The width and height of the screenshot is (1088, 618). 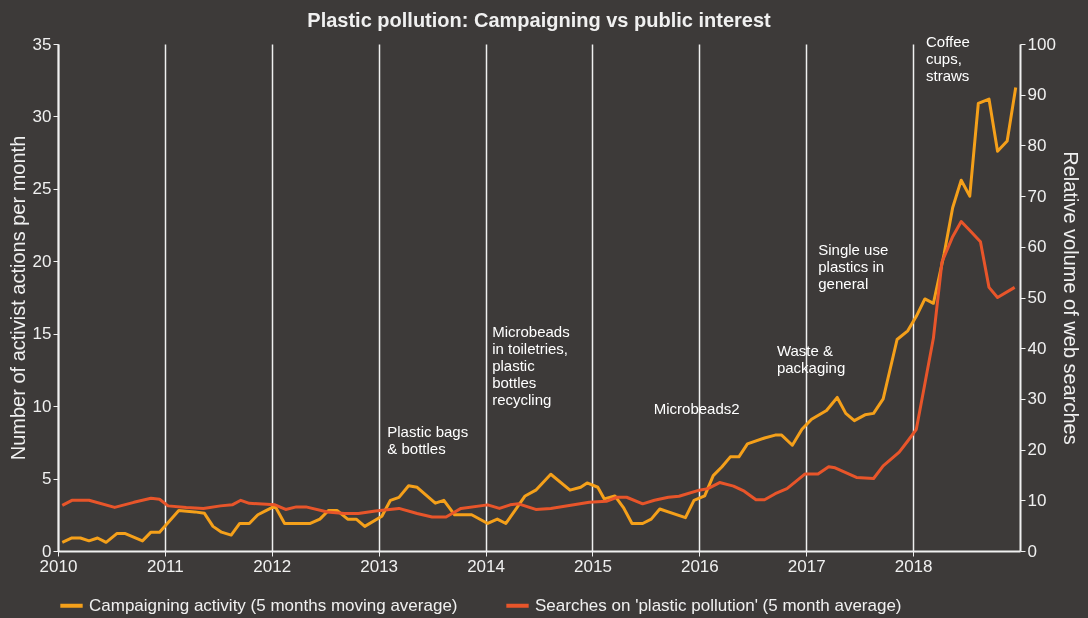 What do you see at coordinates (42, 406) in the screenshot?
I see `y-tick-label: 10` at bounding box center [42, 406].